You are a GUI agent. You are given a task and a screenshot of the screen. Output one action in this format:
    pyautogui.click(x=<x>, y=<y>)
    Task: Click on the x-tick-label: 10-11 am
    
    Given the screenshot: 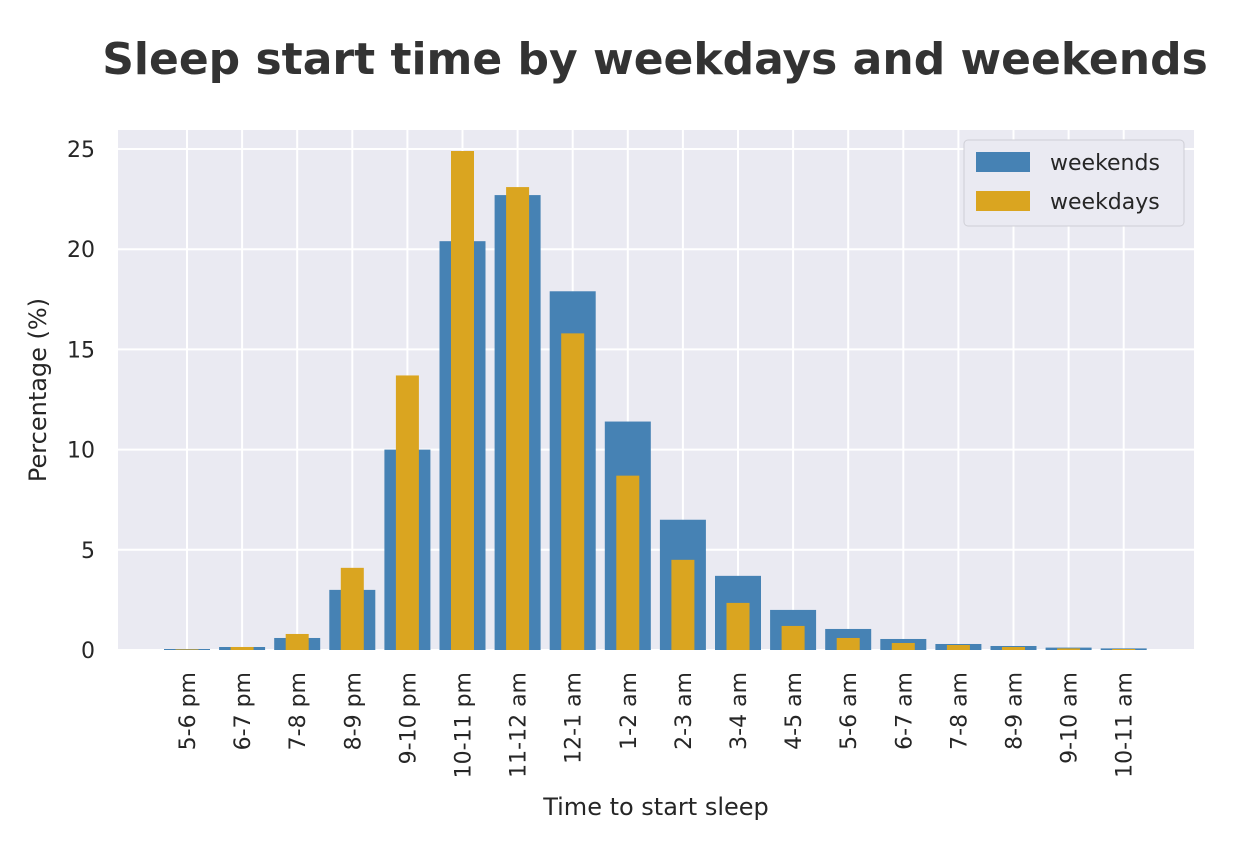 What is the action you would take?
    pyautogui.click(x=1125, y=725)
    